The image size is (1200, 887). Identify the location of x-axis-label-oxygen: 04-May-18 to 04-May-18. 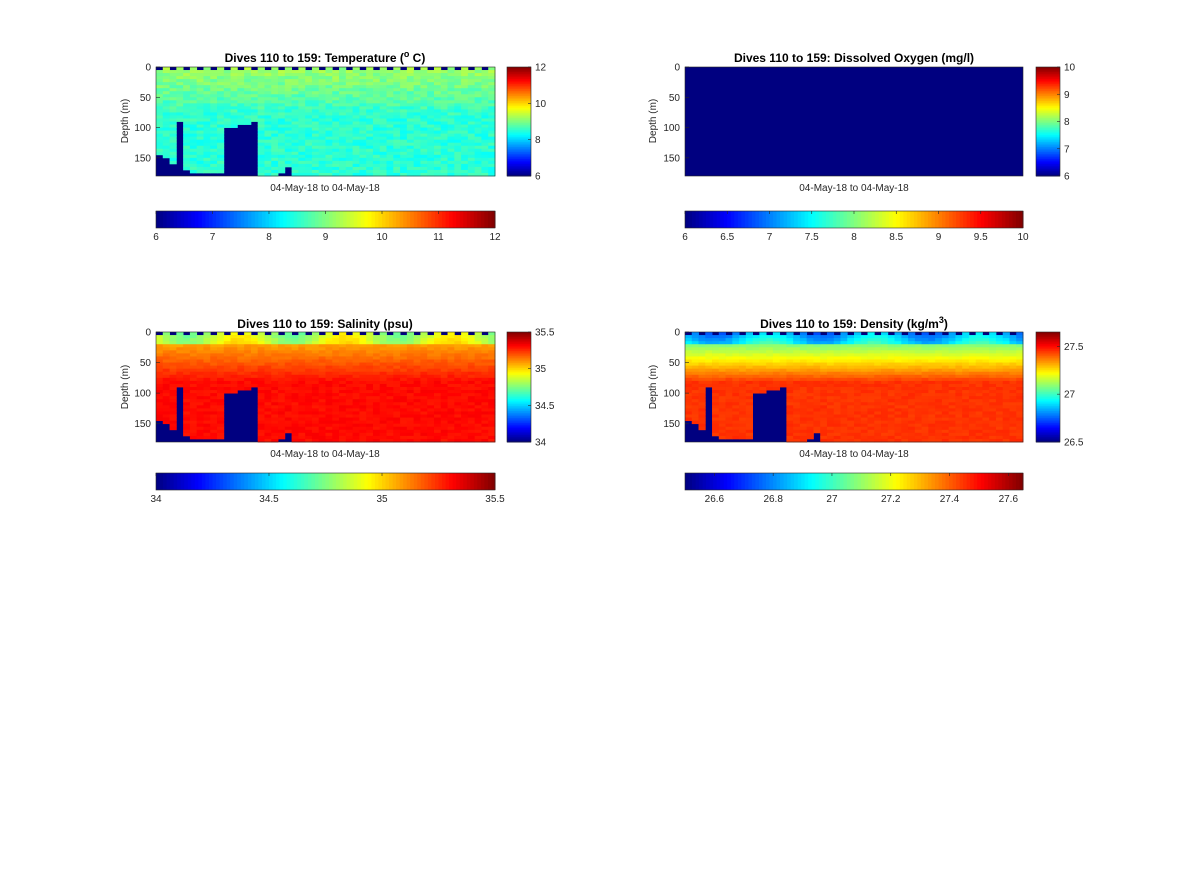
(854, 188).